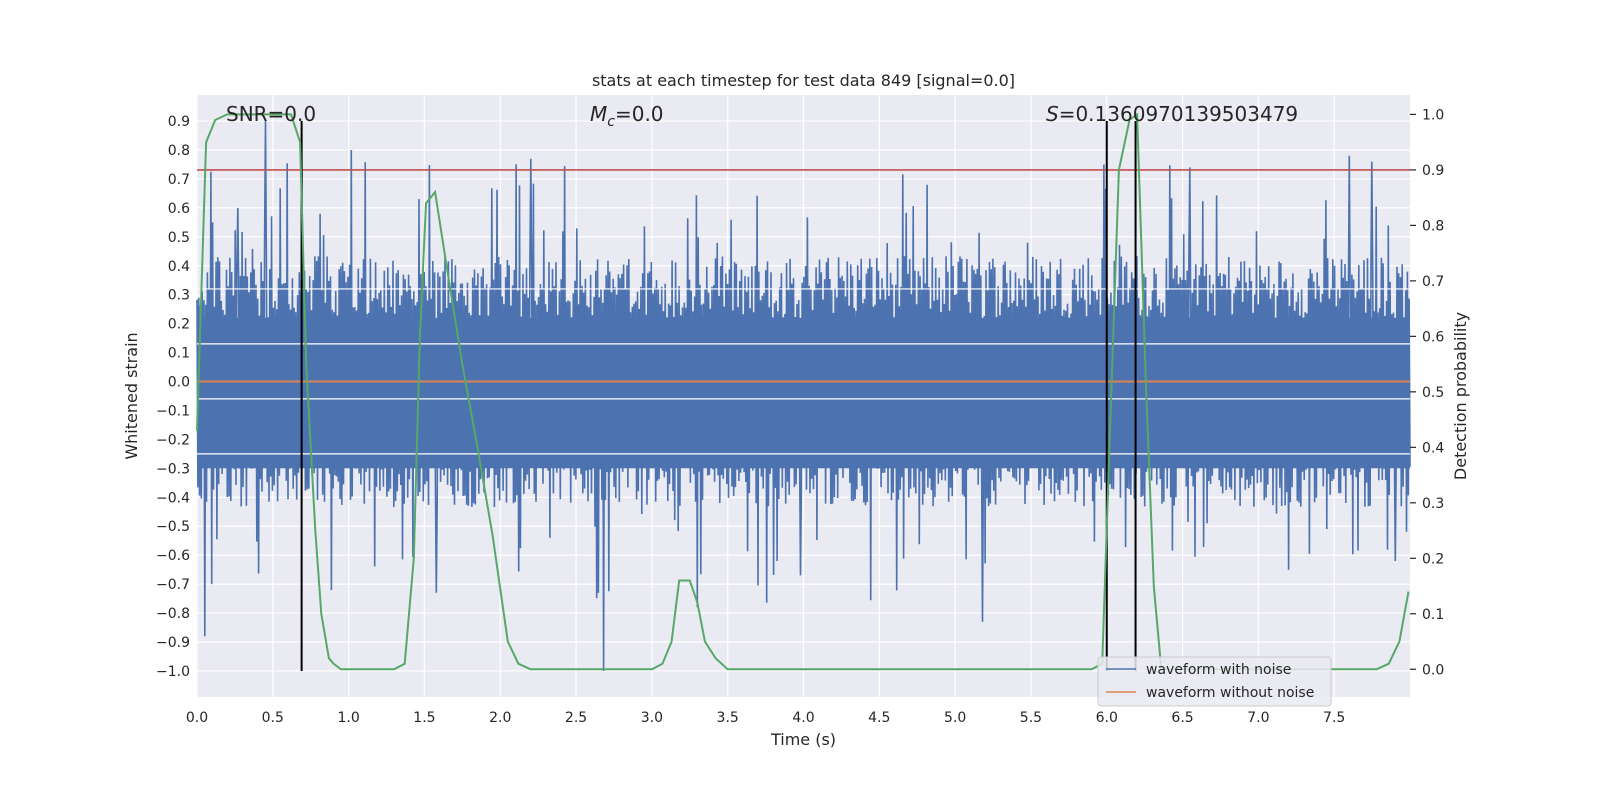  Describe the element at coordinates (803, 739) in the screenshot. I see `x-axis-label: Time (s)` at that location.